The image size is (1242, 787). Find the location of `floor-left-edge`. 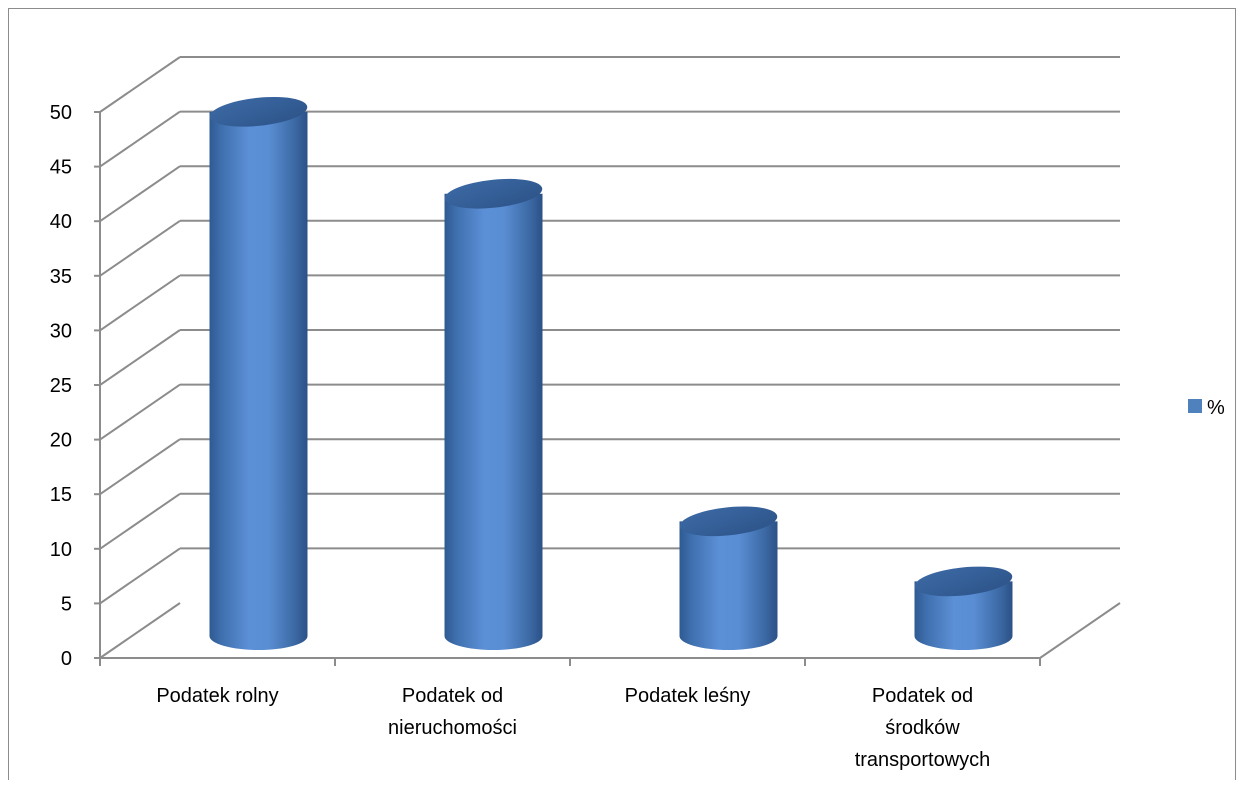

floor-left-edge is located at coordinates (140, 630).